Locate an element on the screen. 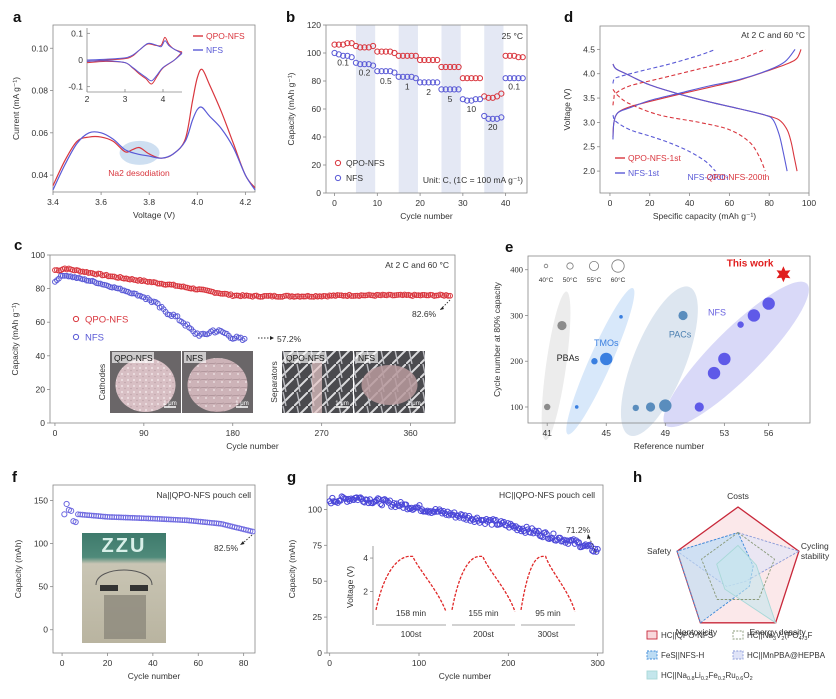  data-point-tmos is located at coordinates (621, 317).